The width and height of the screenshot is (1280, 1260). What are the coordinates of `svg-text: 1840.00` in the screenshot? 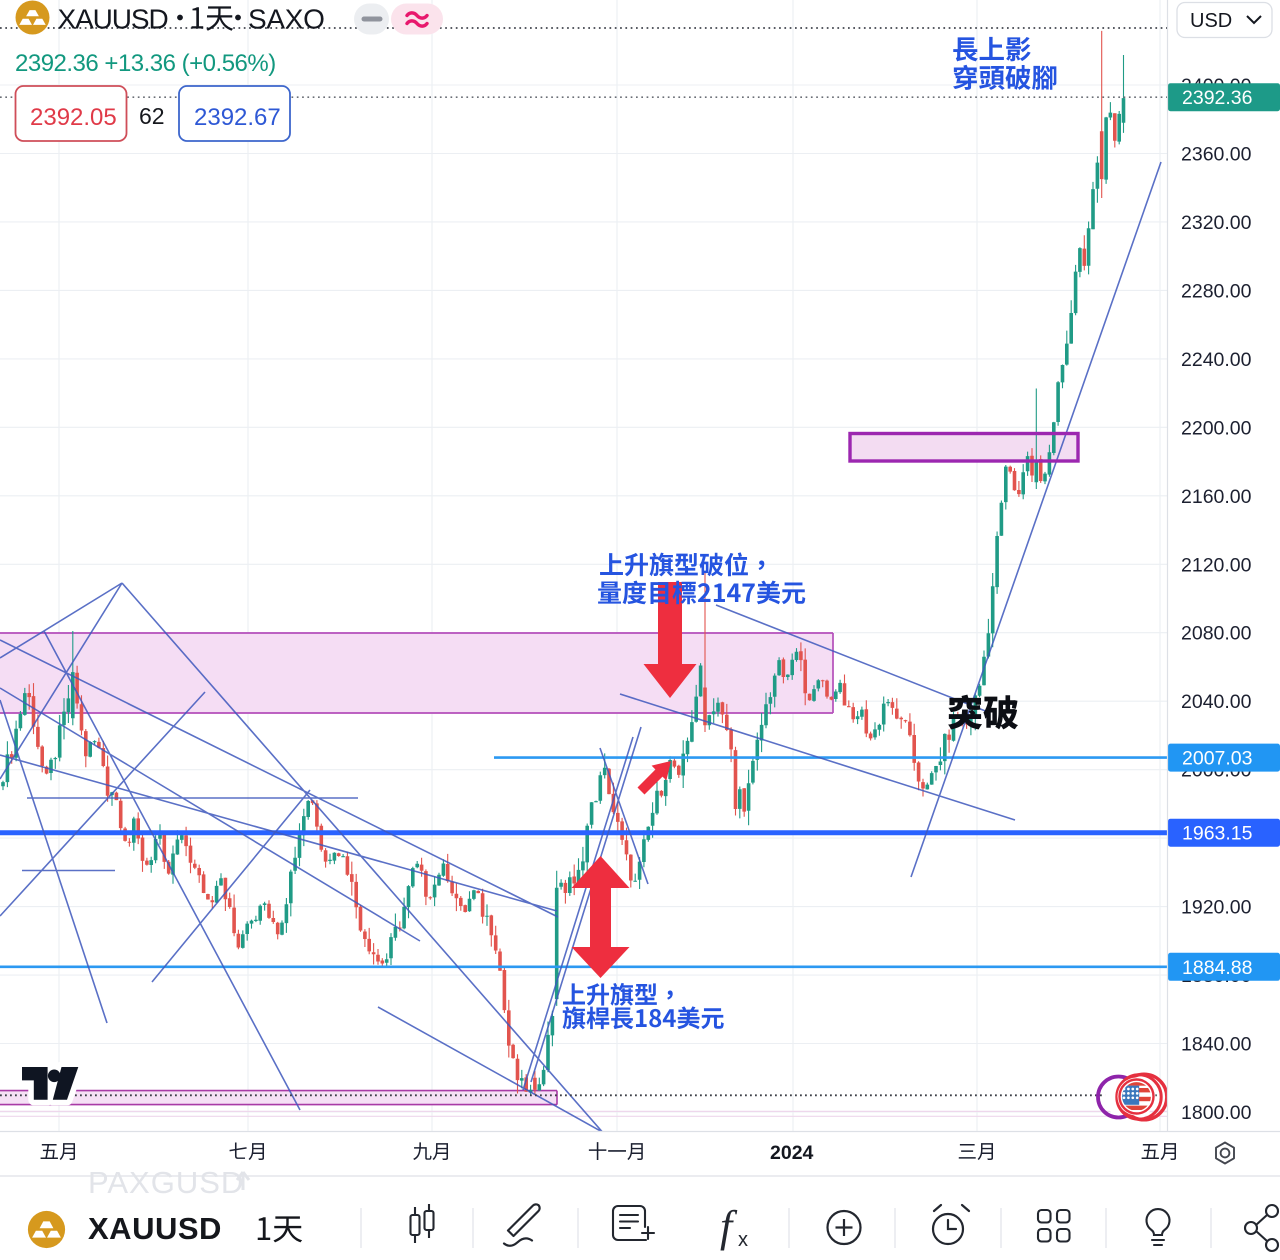 It's located at (1216, 1045).